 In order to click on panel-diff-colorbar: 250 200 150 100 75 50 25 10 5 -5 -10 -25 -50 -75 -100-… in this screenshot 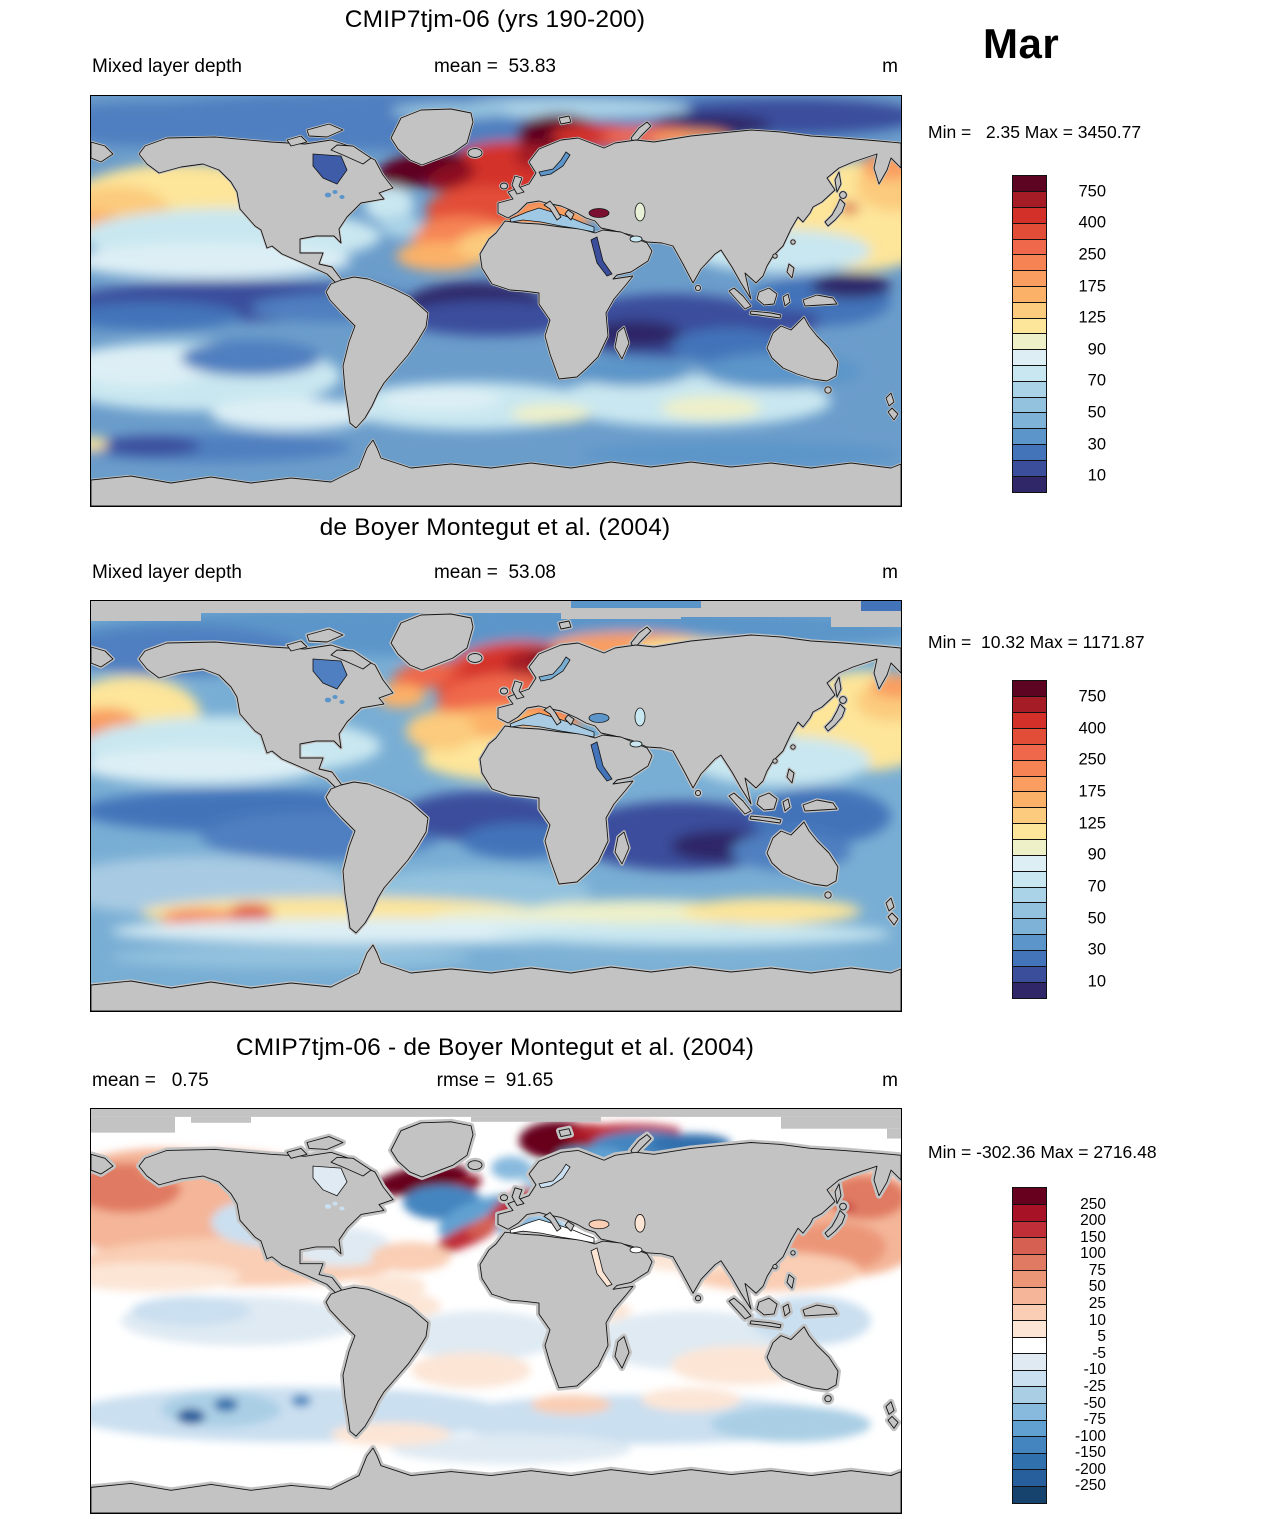, I will do `click(1059, 1345)`.